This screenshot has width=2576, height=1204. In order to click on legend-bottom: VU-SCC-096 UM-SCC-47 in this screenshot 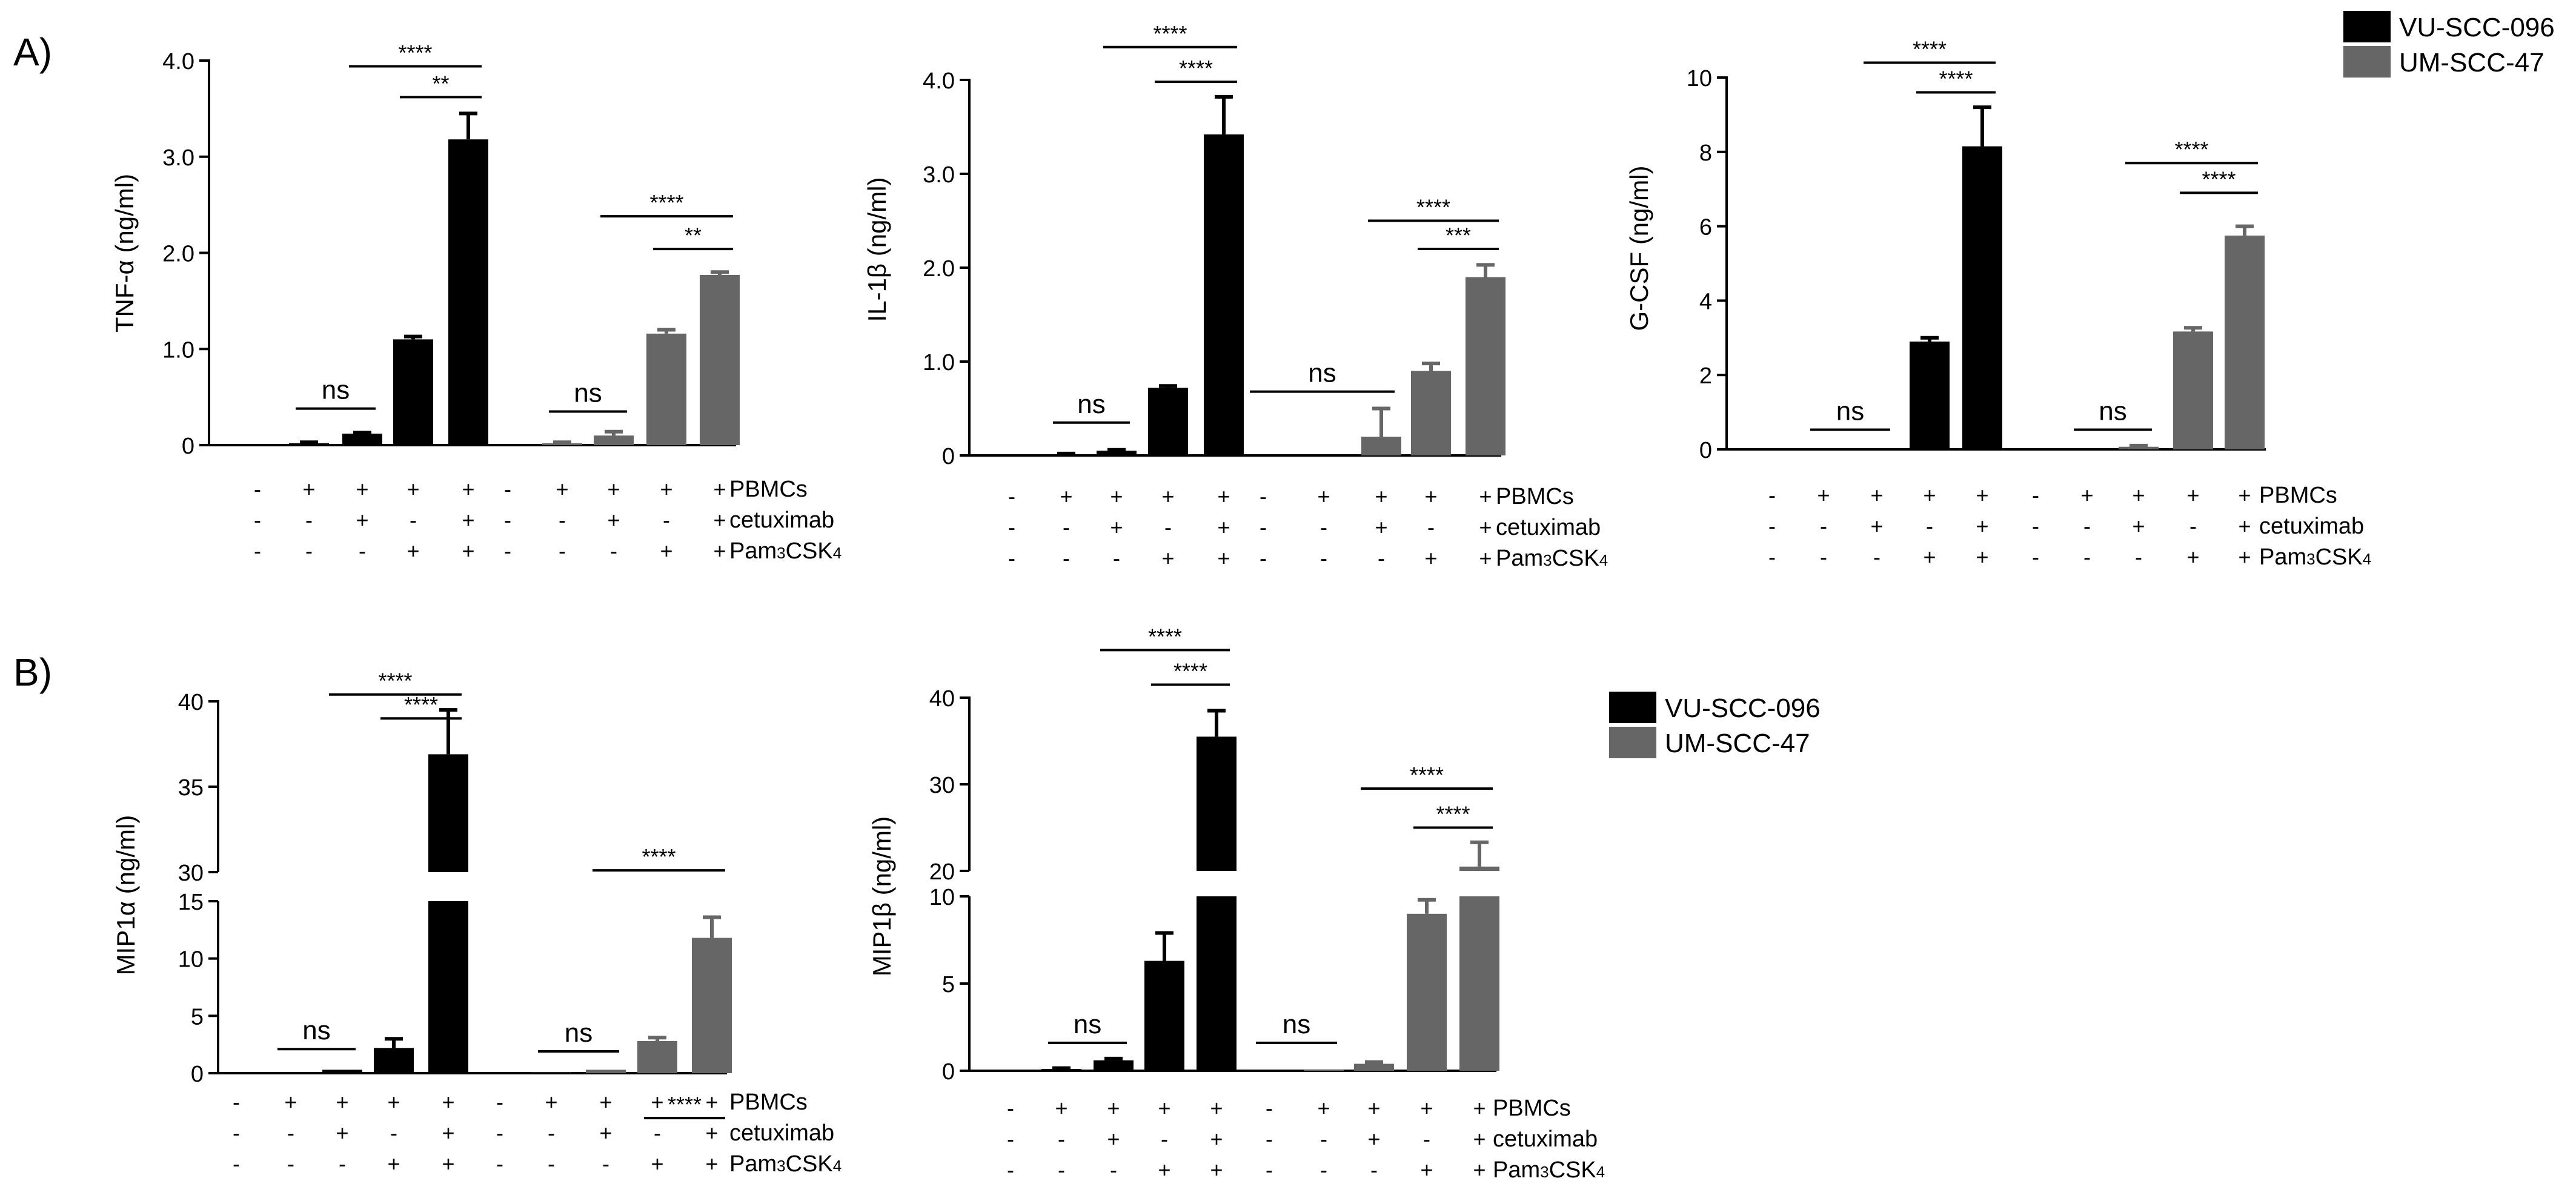, I will do `click(1715, 725)`.